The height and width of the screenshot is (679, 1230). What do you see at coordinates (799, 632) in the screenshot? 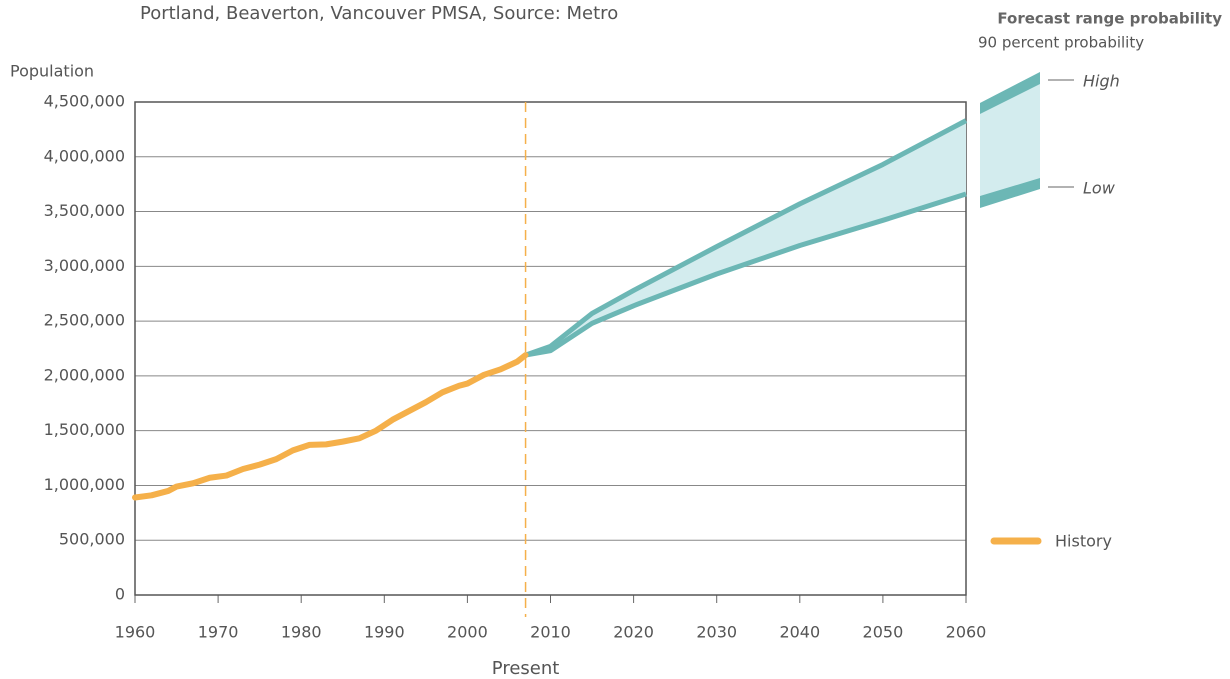
I see `x-tick-label: 2040` at bounding box center [799, 632].